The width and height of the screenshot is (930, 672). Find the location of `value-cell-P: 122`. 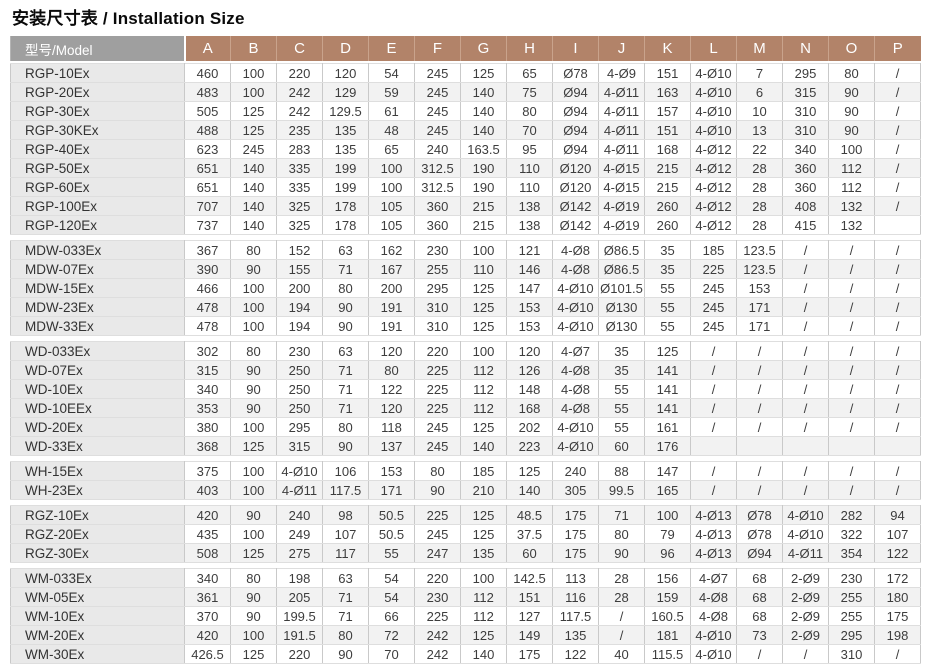

value-cell-P: 122 is located at coordinates (897, 553).